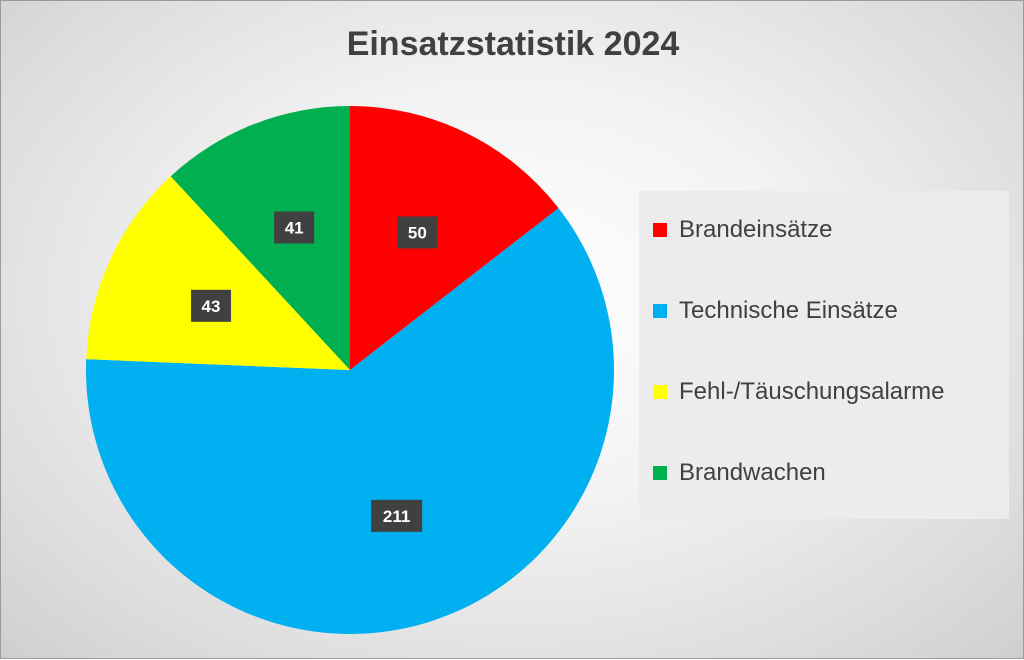 The width and height of the screenshot is (1024, 660). I want to click on legend-item-technische-einsaetze: Technische Einsätze, so click(824, 311).